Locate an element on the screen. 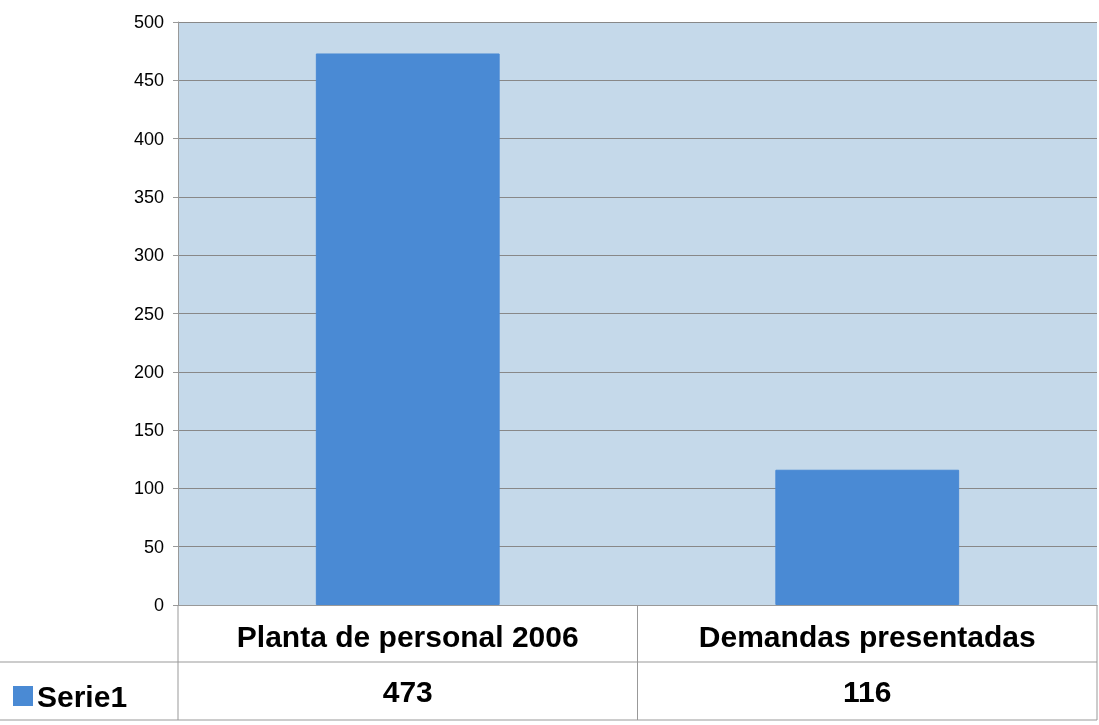 The image size is (1099, 725). y-tick-label: 0 is located at coordinates (158, 605).